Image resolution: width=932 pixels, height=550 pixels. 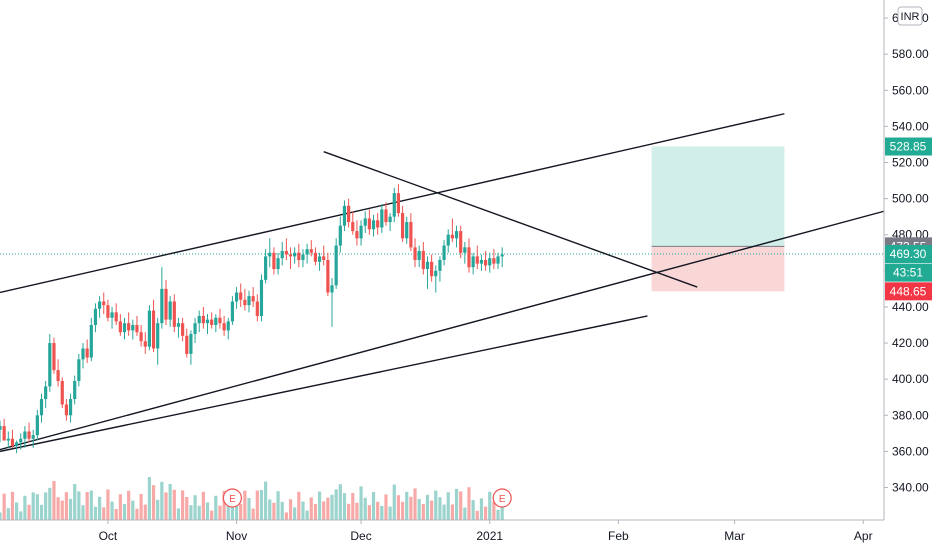 I want to click on earnings-marker, so click(x=232, y=498).